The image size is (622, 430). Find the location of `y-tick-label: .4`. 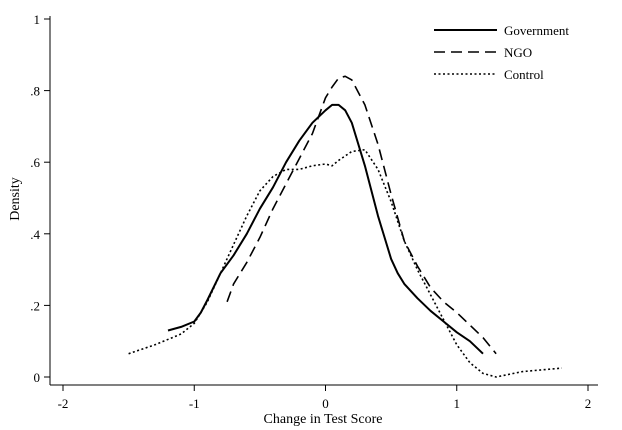

y-tick-label: .4 is located at coordinates (35, 234).